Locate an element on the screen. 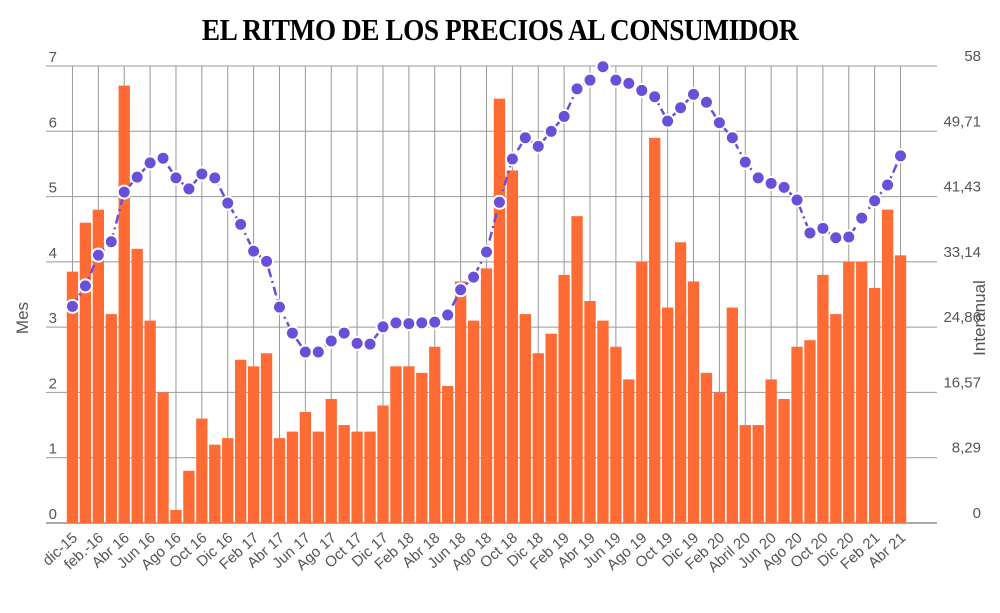 The width and height of the screenshot is (1000, 613). y-left-tick-label: 5 is located at coordinates (53, 188).